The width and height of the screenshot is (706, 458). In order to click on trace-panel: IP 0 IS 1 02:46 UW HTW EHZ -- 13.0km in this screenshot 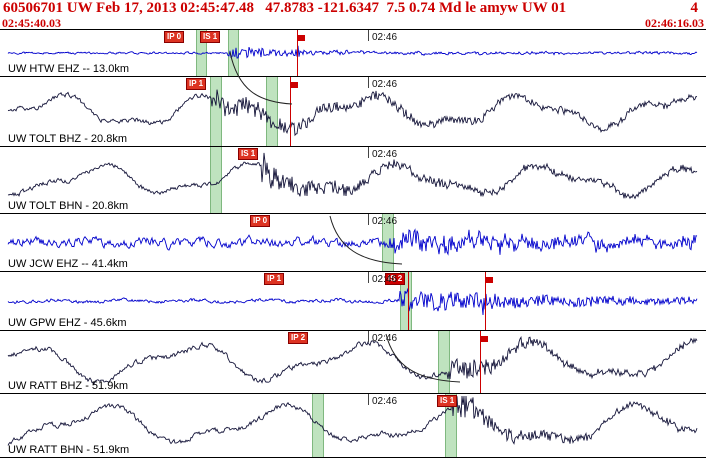, I will do `click(353, 53)`.